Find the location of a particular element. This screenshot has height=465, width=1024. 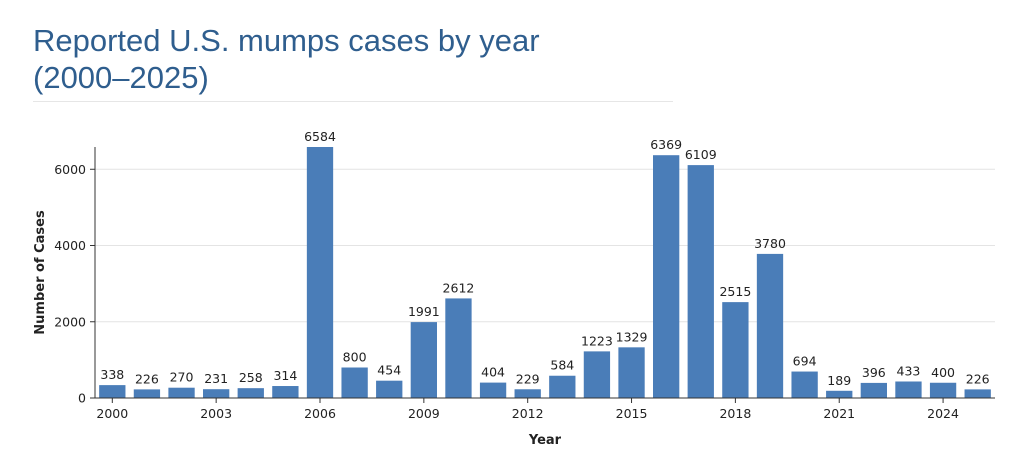

value-label-2021: 189 is located at coordinates (839, 380).